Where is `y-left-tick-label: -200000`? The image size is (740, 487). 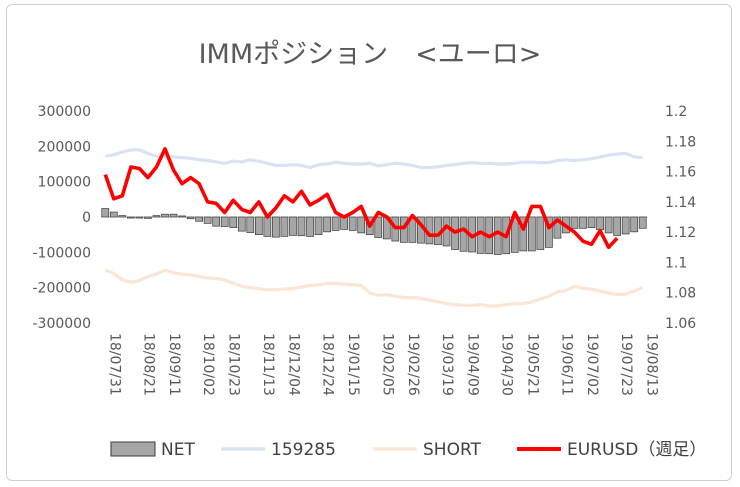
y-left-tick-label: -200000 is located at coordinates (62, 289).